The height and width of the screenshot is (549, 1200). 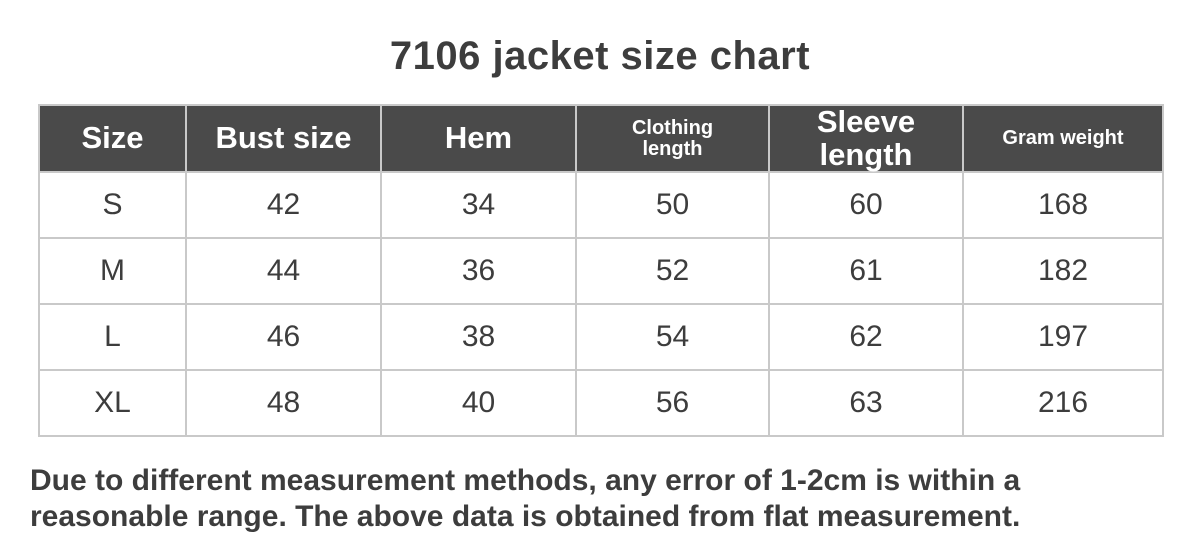 What do you see at coordinates (866, 138) in the screenshot?
I see `column-header: Sleeve length` at bounding box center [866, 138].